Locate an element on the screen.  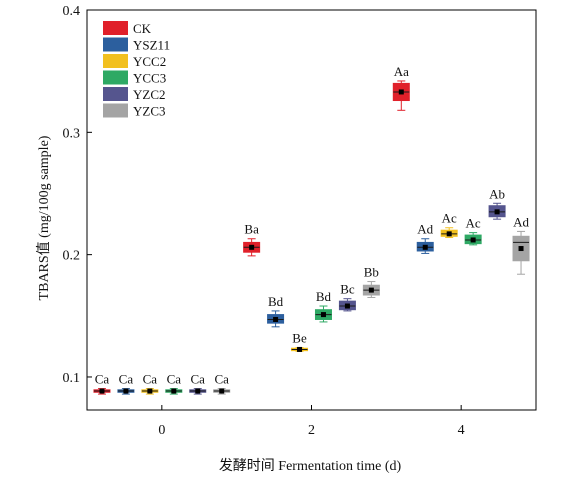
legend-item-YZC3: YZC3 is located at coordinates (134, 111).